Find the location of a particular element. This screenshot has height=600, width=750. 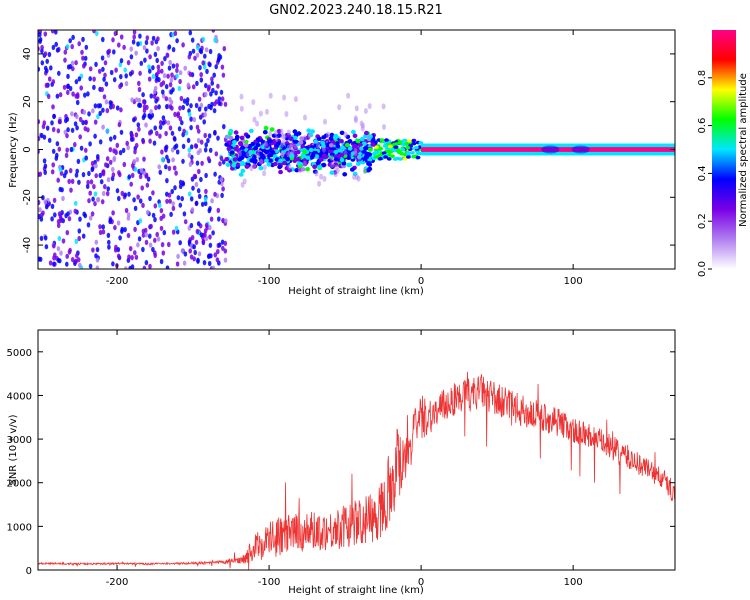

heatmap-y-tick-label: 40 is located at coordinates (27, 54).